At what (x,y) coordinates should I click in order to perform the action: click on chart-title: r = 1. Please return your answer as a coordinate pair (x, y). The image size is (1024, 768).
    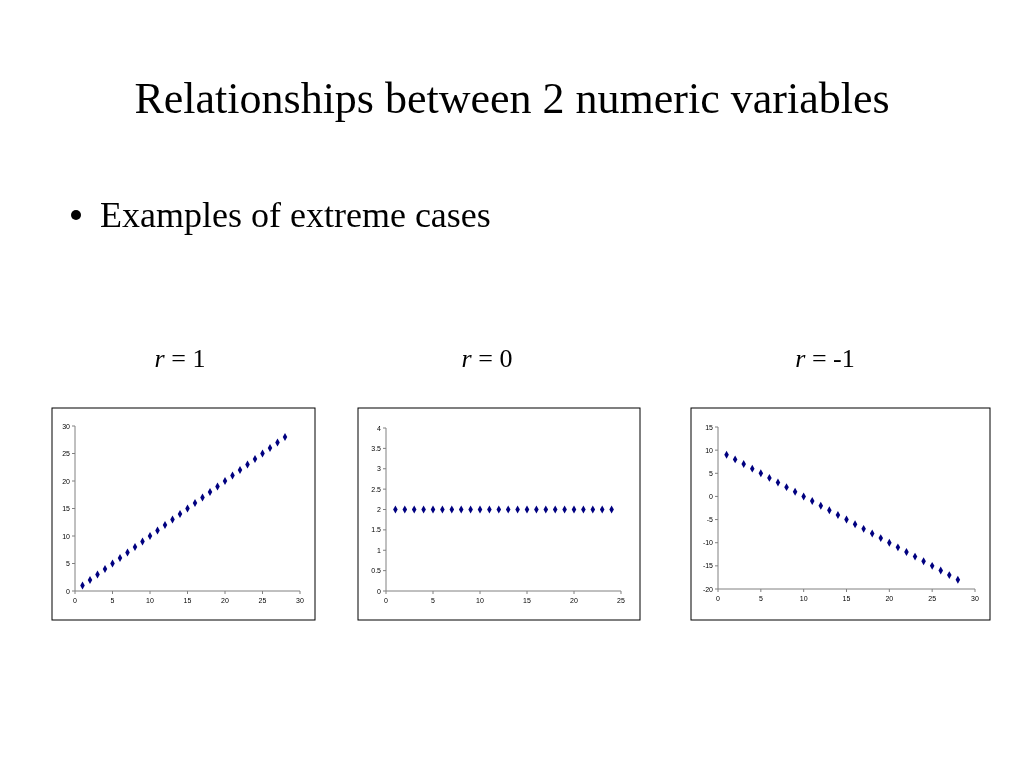
    Looking at the image, I should click on (180, 358).